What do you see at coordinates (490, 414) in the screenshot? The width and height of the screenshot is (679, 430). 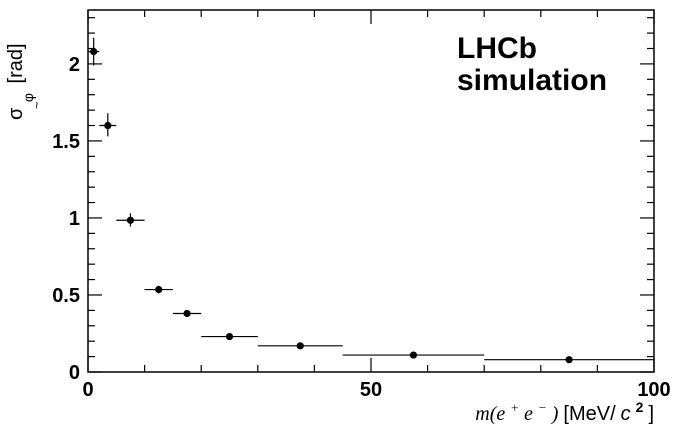 I see `x-label-mass: m(e` at bounding box center [490, 414].